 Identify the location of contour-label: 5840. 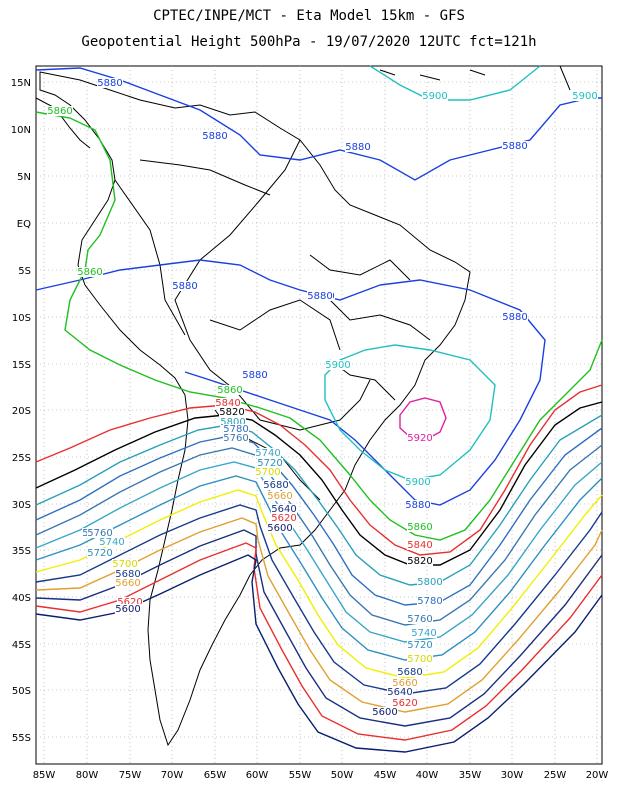
(419, 545).